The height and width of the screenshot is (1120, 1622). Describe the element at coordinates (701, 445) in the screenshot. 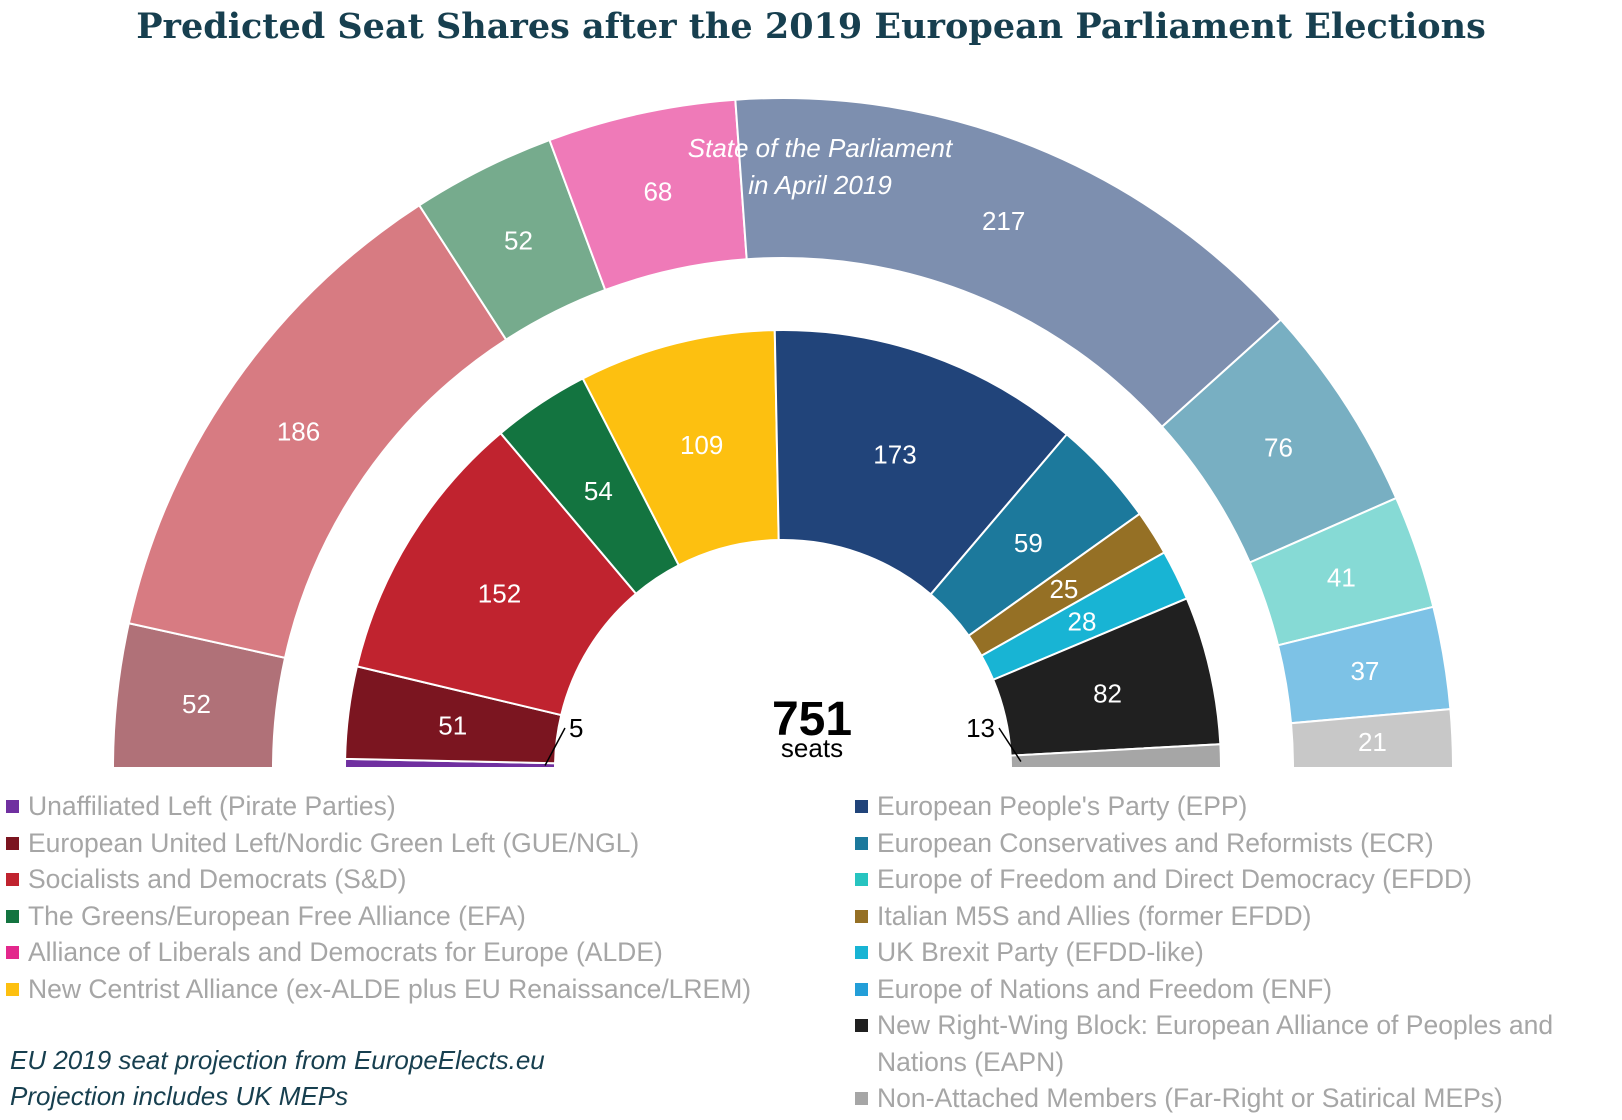

I see `inner-ring-value-label-5: 109` at that location.